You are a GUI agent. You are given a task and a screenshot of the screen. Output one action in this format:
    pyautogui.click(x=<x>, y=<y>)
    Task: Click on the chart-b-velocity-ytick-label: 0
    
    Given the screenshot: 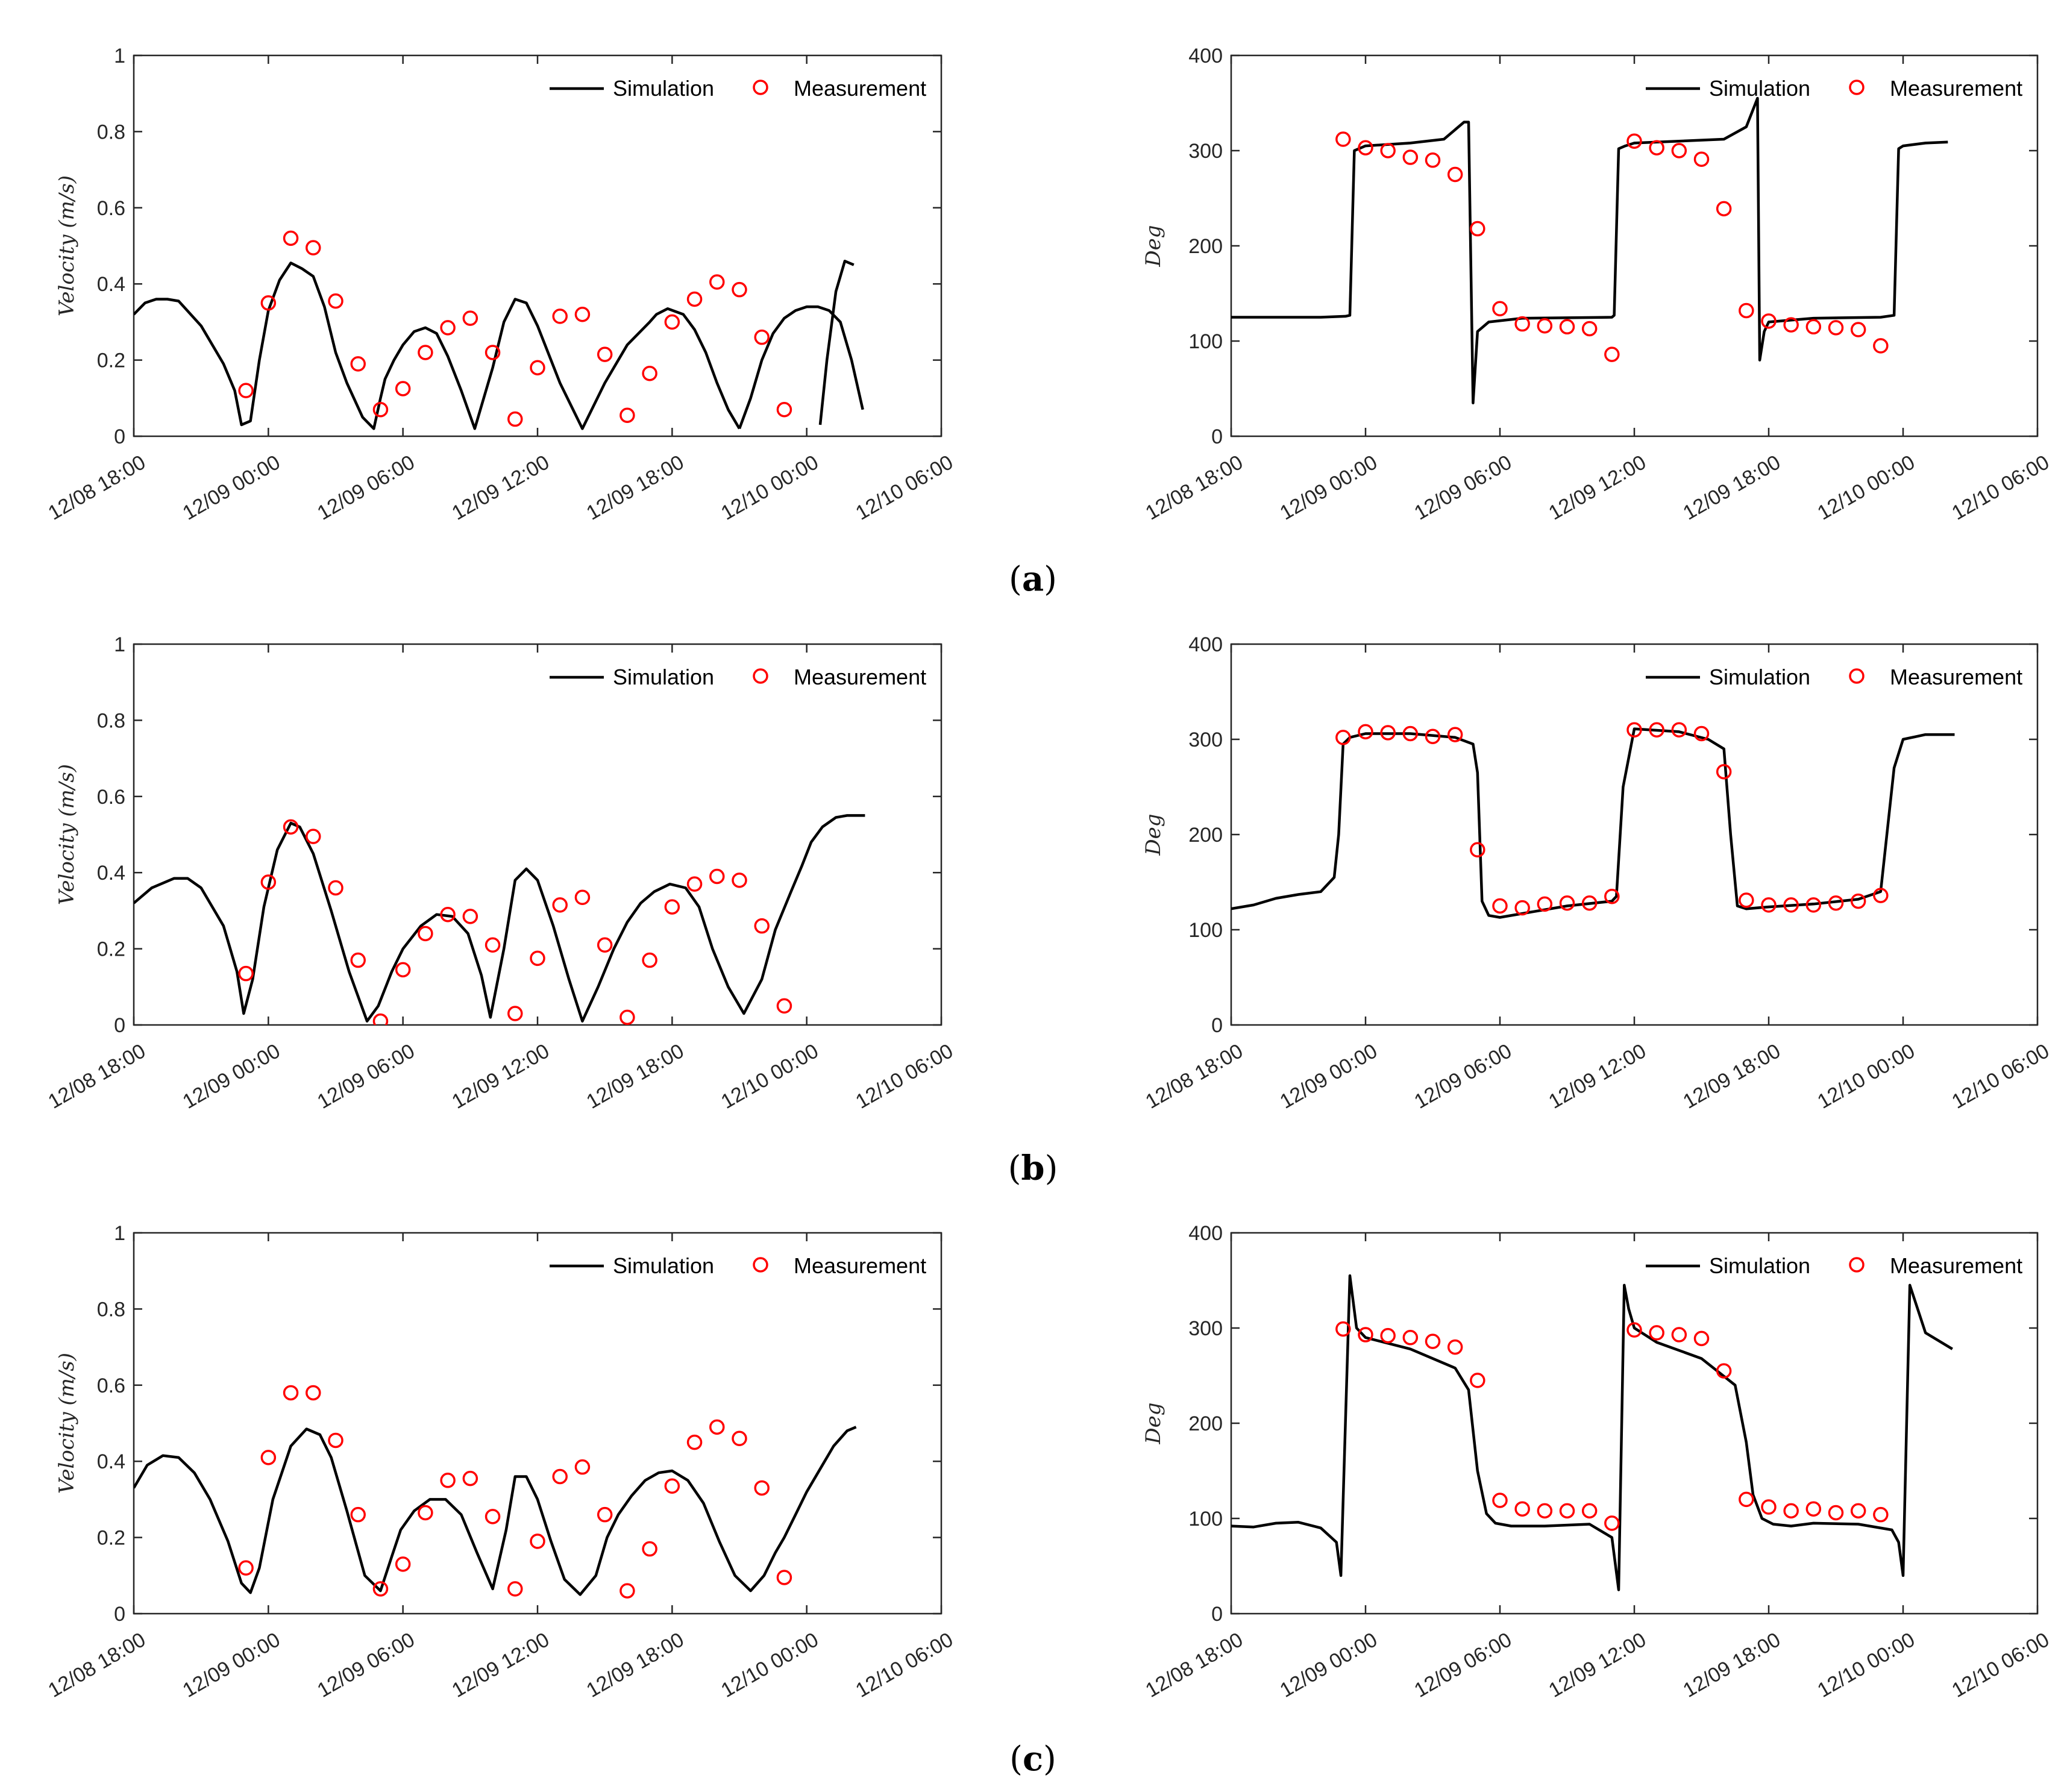 What is the action you would take?
    pyautogui.click(x=119, y=1025)
    